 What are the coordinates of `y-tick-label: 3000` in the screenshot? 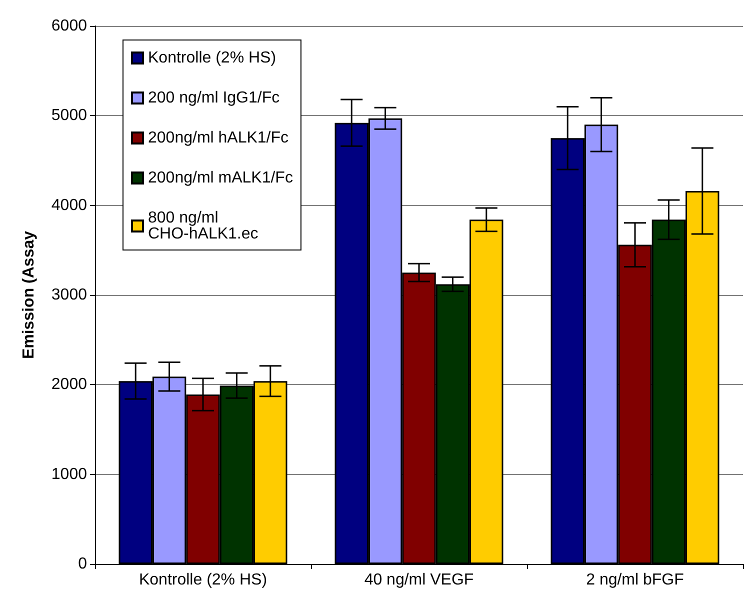 It's located at (69, 295).